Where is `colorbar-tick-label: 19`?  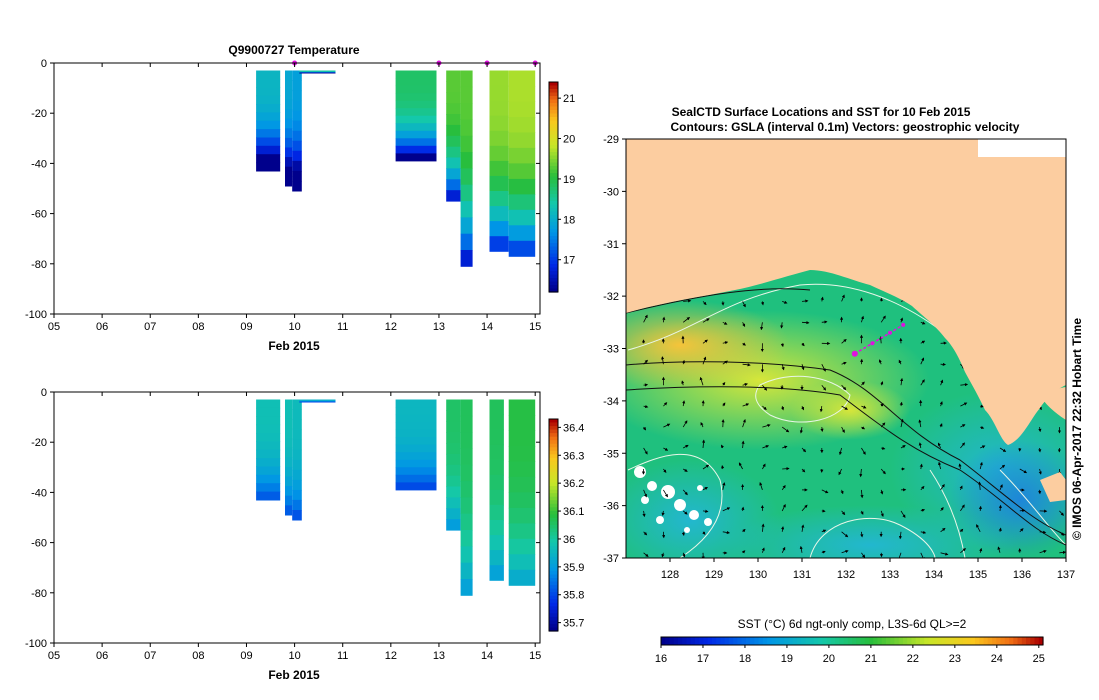 colorbar-tick-label: 19 is located at coordinates (569, 180).